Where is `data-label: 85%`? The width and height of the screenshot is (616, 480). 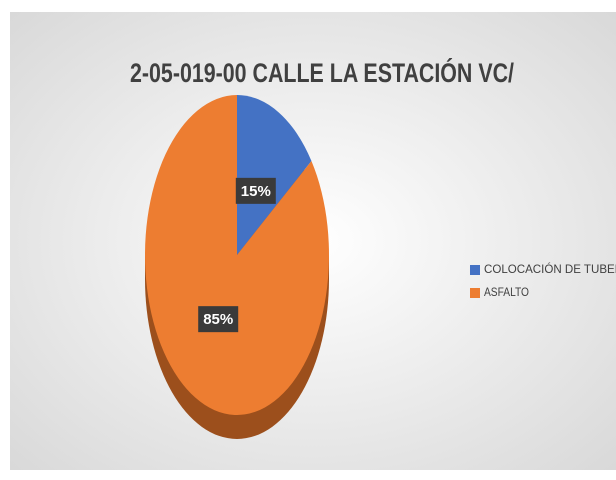 data-label: 85% is located at coordinates (218, 319).